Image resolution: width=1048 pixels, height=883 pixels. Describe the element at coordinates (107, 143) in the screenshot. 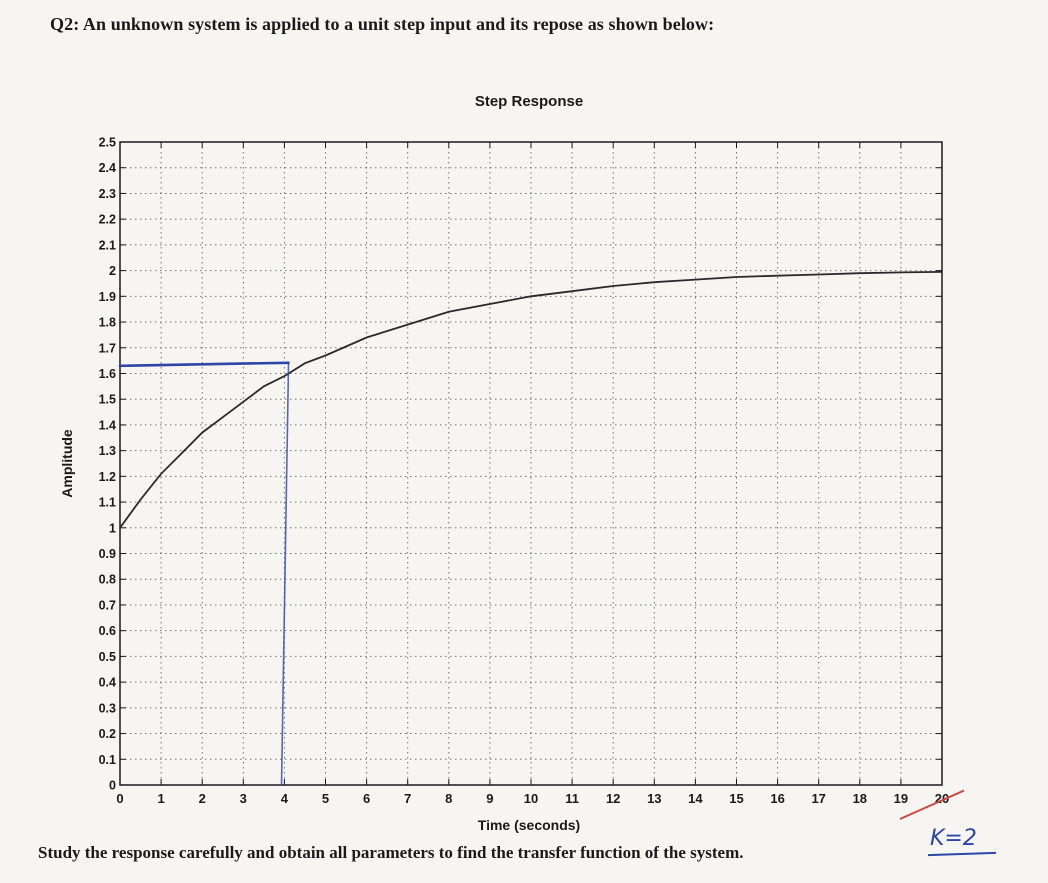

I see `y-tick-label: 2.5` at that location.